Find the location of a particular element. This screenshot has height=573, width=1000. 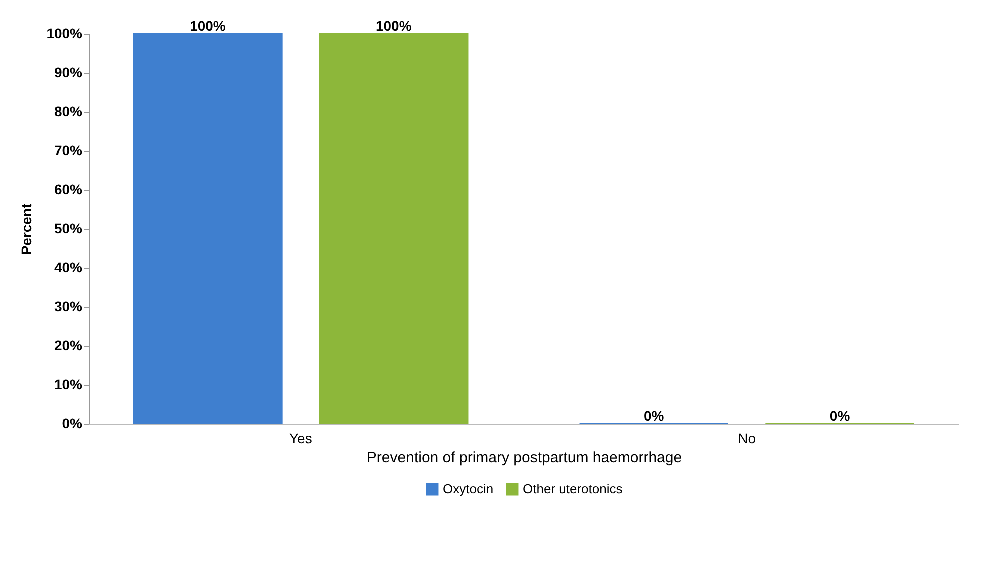

y-tick-label: 90% is located at coordinates (69, 72).